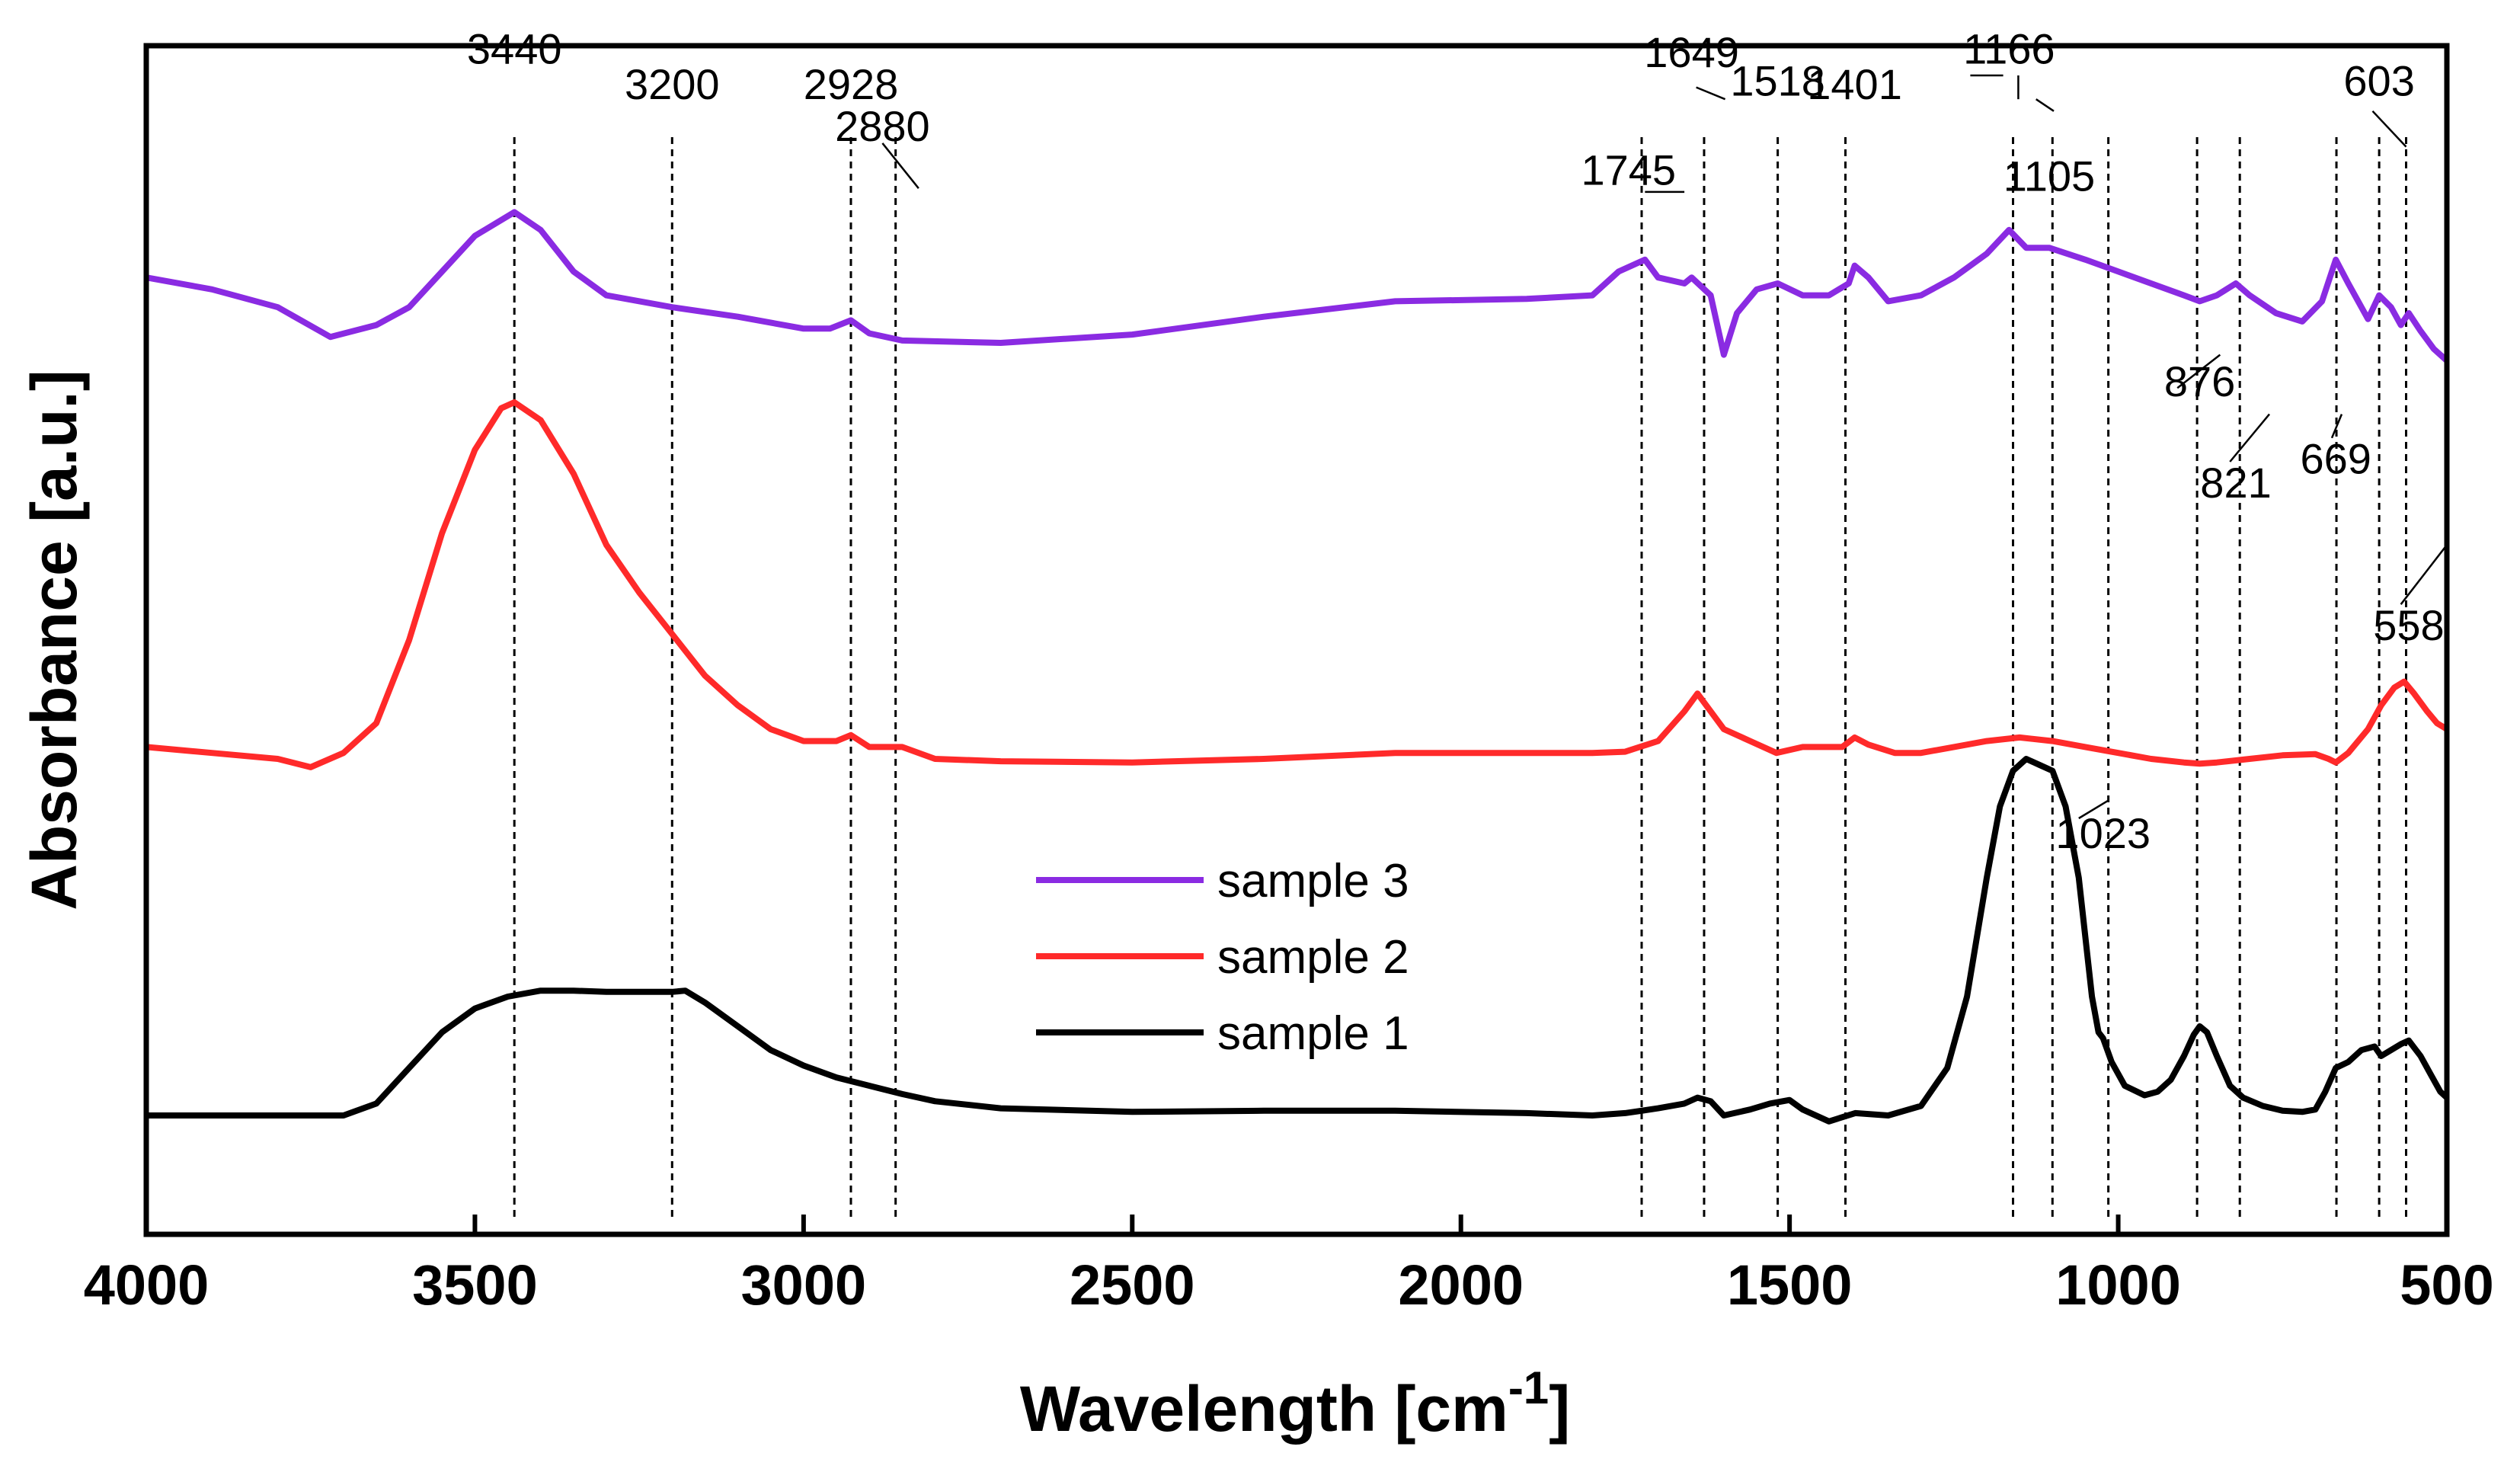  What do you see at coordinates (1295, 1403) in the screenshot?
I see `x-axis-title: Wavelength [cm-1]` at bounding box center [1295, 1403].